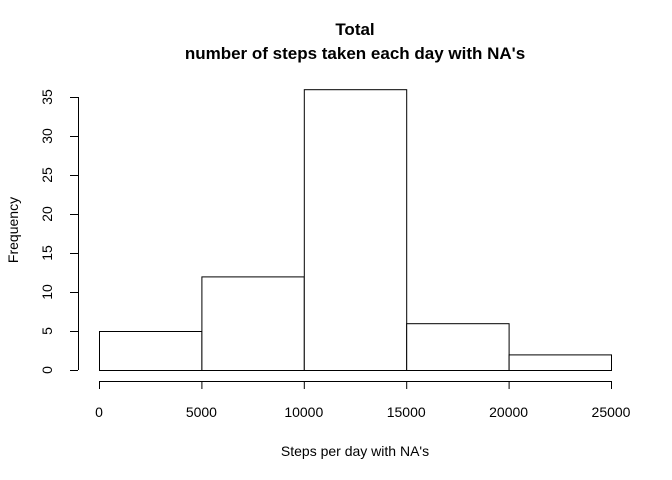  I want to click on x-tick-label-3: 15000, so click(406, 412).